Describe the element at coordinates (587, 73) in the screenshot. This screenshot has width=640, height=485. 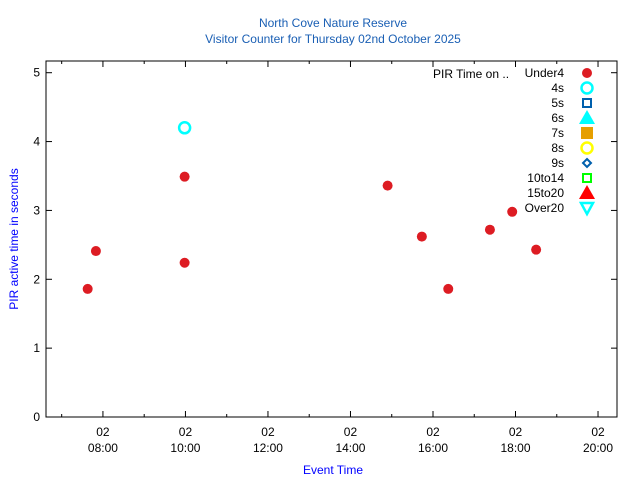
I see `legend-marker-under4` at that location.